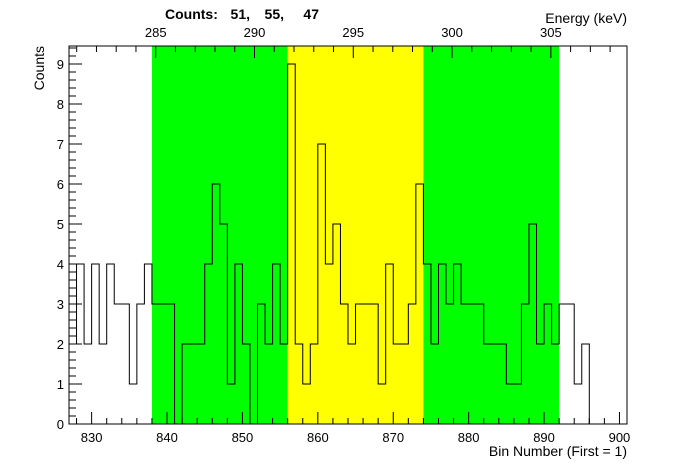  I want to click on y-tick-label: 5, so click(60, 224).